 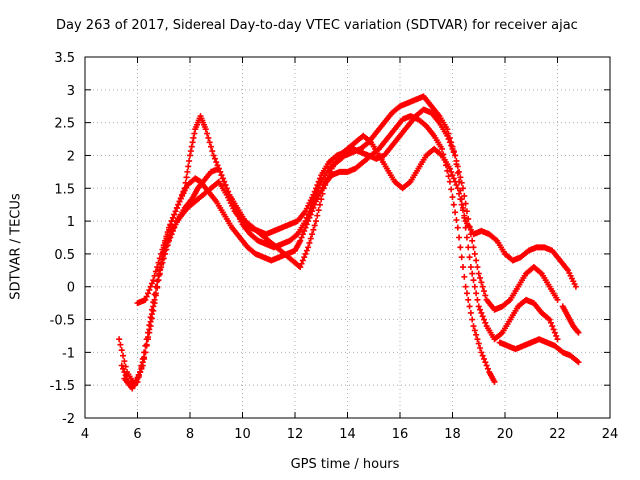 What do you see at coordinates (71, 222) in the screenshot?
I see `y-tick-label: 1` at bounding box center [71, 222].